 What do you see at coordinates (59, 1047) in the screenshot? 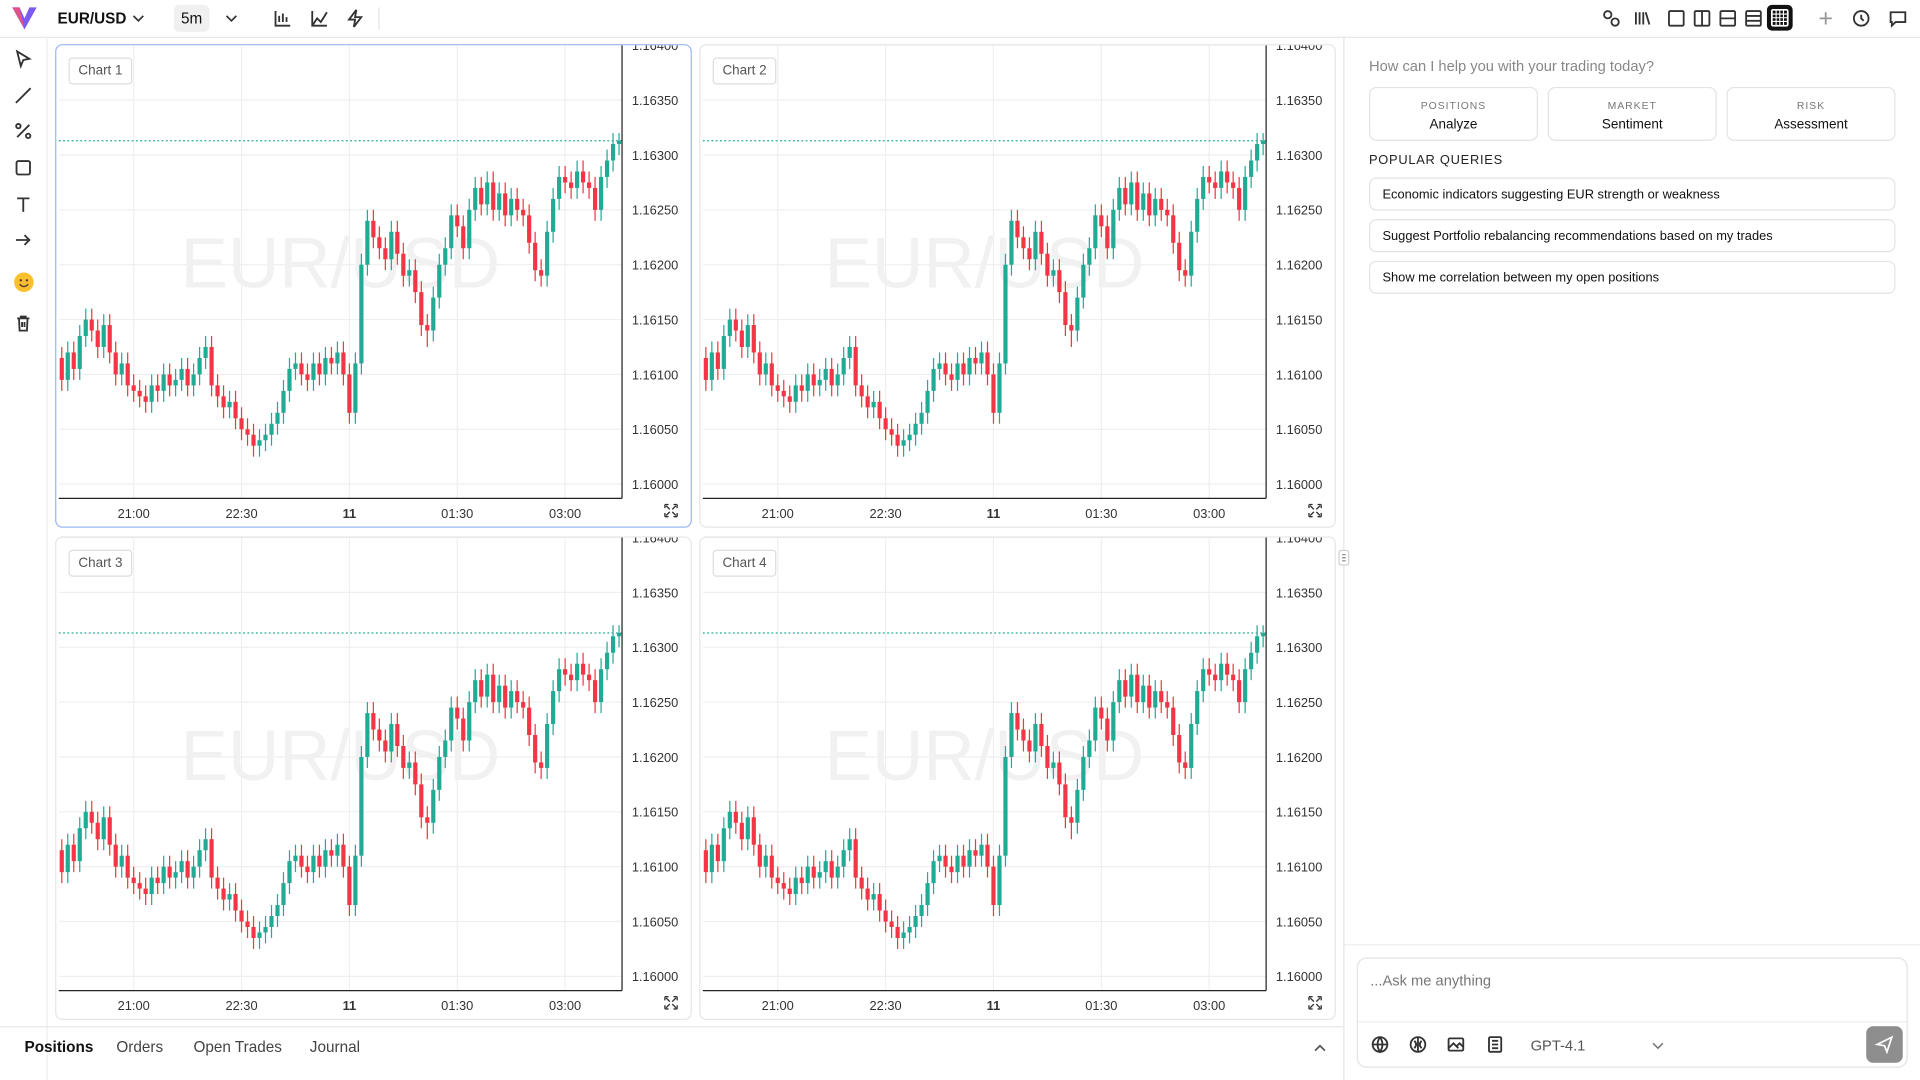
I see `tab: Positions` at bounding box center [59, 1047].